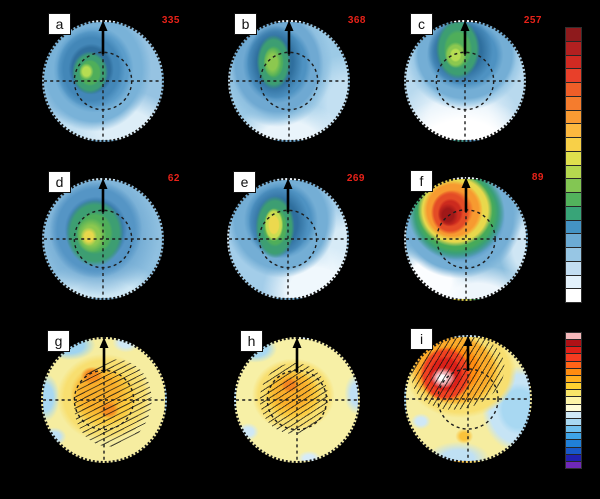 The height and width of the screenshot is (499, 600). I want to click on sample-count-f: 89, so click(537, 177).